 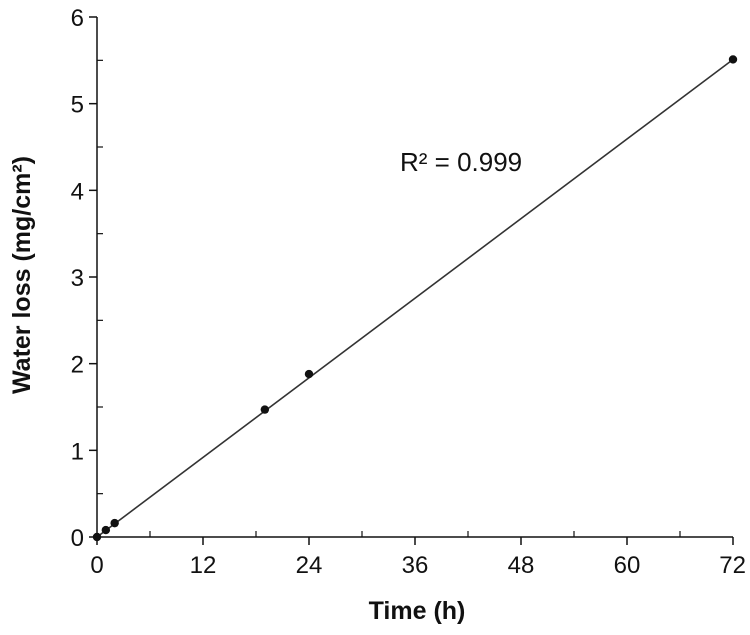 What do you see at coordinates (77, 105) in the screenshot?
I see `y-tick-label: 5` at bounding box center [77, 105].